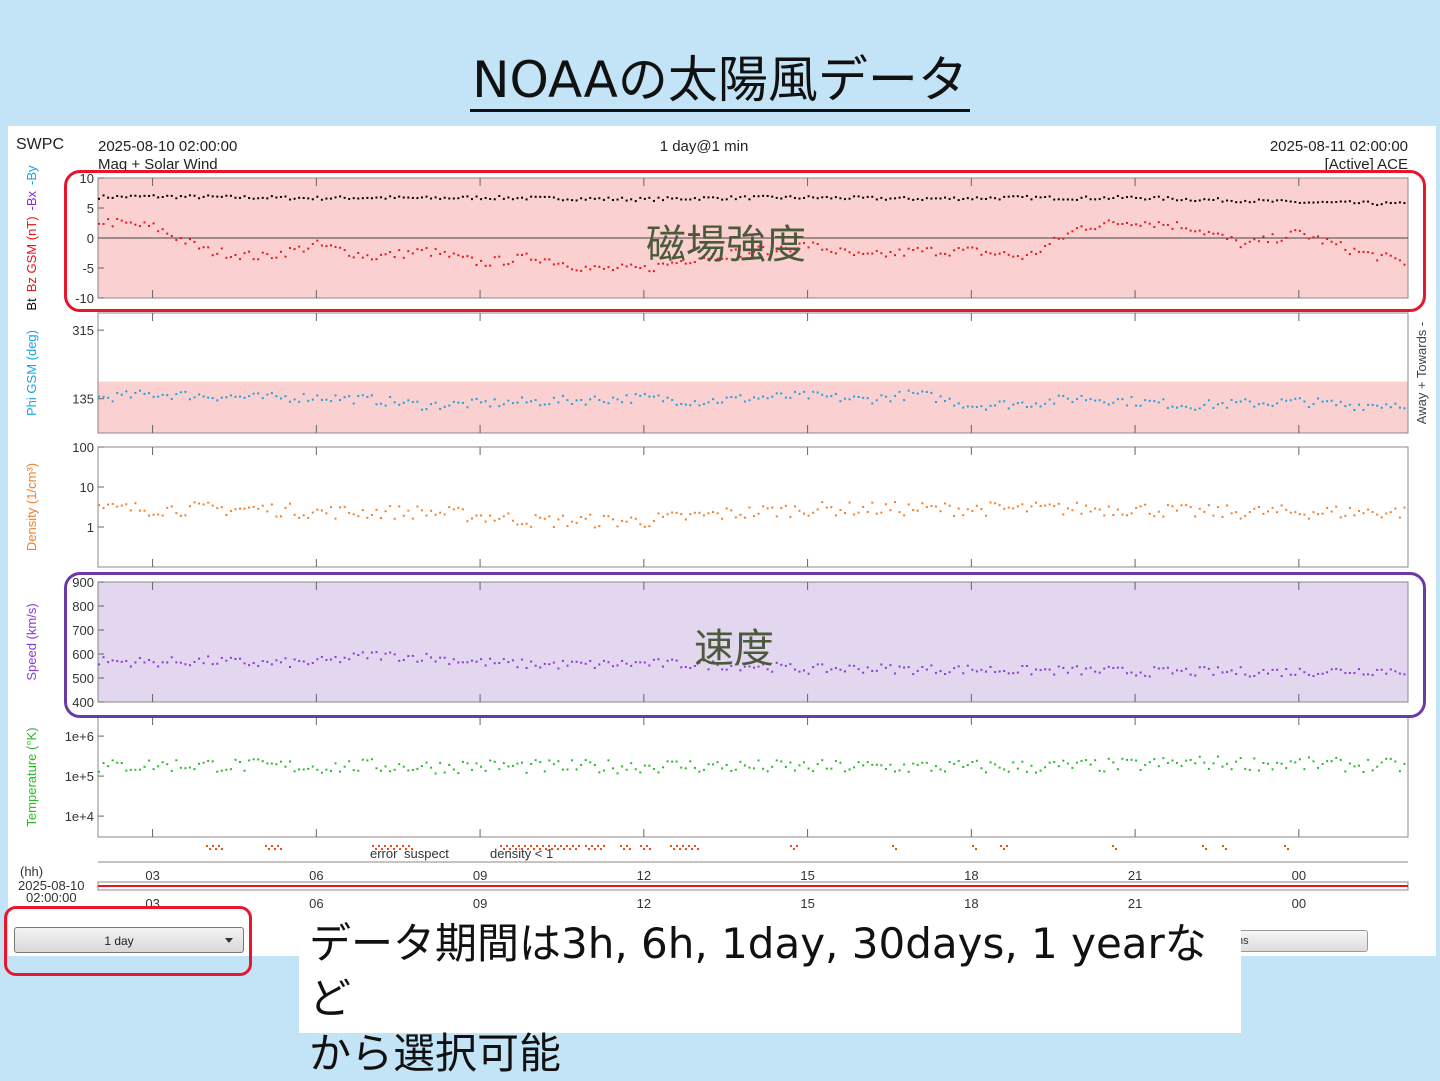 Image resolution: width=1440 pixels, height=1081 pixels. I want to click on range-select: 1 day, so click(129, 940).